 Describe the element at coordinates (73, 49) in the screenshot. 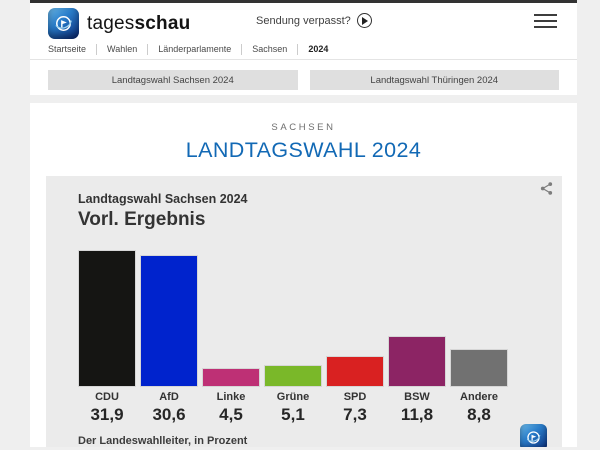

I see `breadcrumb-item-startseite: Startseite` at that location.